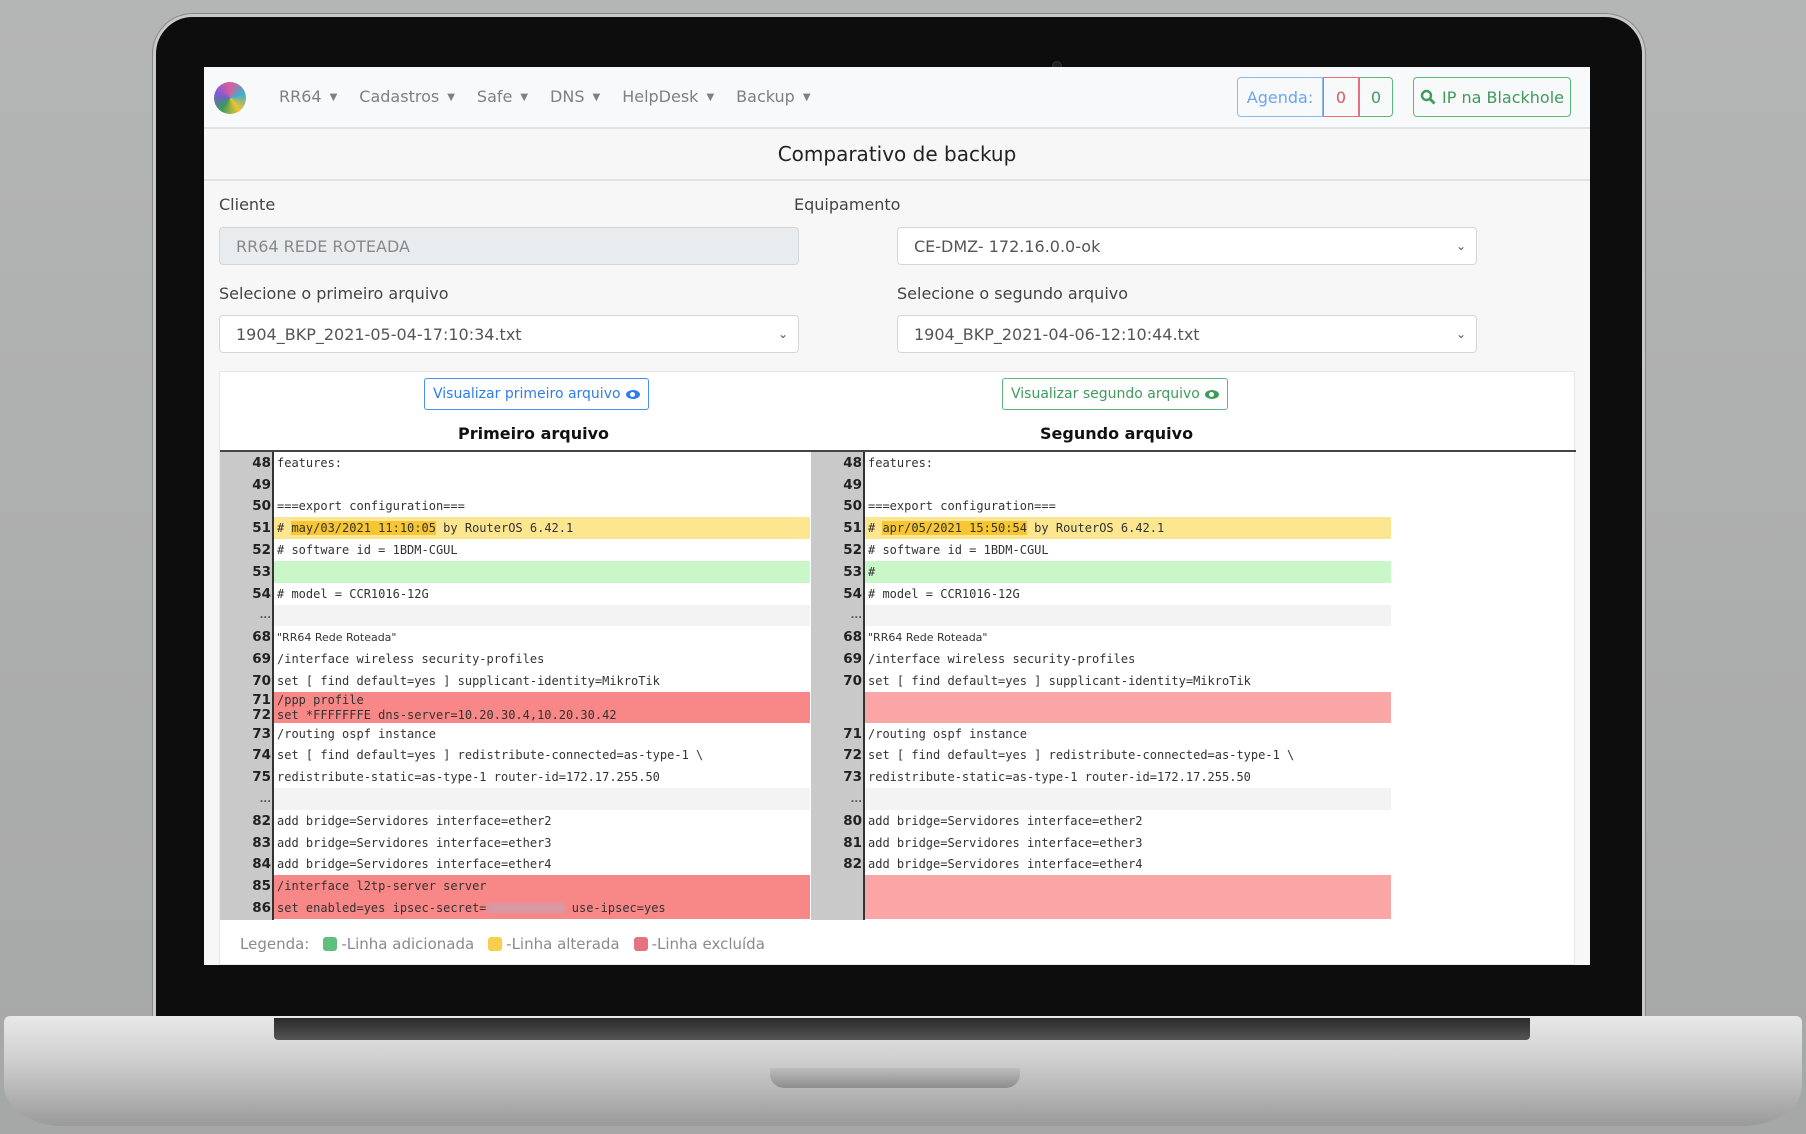  Describe the element at coordinates (542, 699) in the screenshot. I see `line-text: /ppp profile` at that location.